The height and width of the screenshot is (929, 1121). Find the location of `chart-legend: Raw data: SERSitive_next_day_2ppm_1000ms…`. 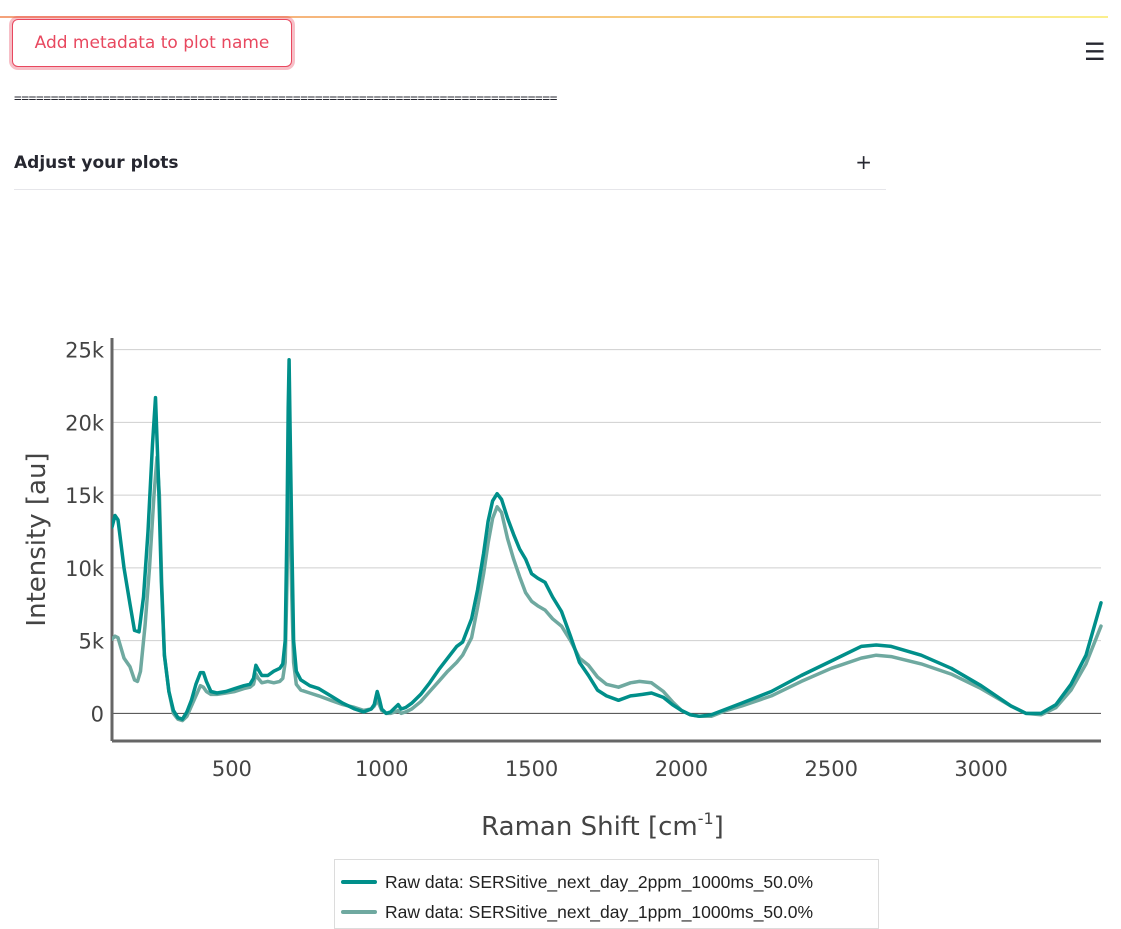

chart-legend: Raw data: SERSitive_next_day_2ppm_1000ms… is located at coordinates (606, 894).